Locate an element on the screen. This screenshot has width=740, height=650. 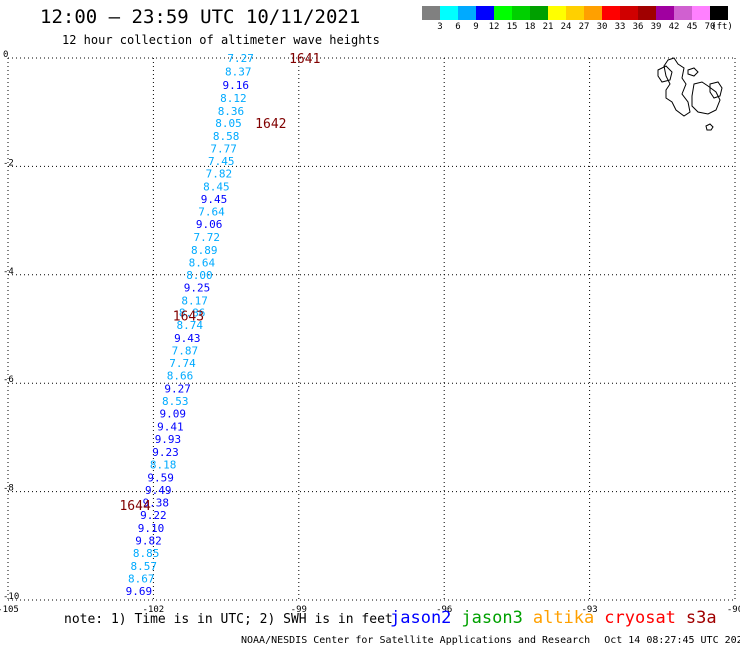
x-tick-label: -93 is located at coordinates (589, 610).